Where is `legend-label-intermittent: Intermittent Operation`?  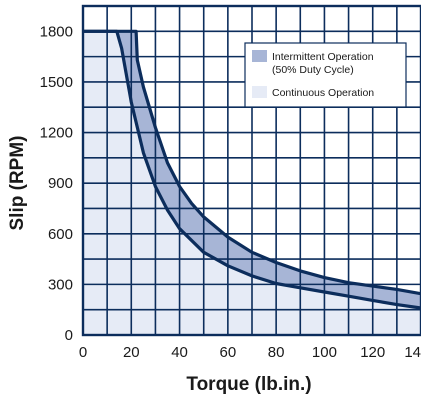 legend-label-intermittent: Intermittent Operation is located at coordinates (323, 57).